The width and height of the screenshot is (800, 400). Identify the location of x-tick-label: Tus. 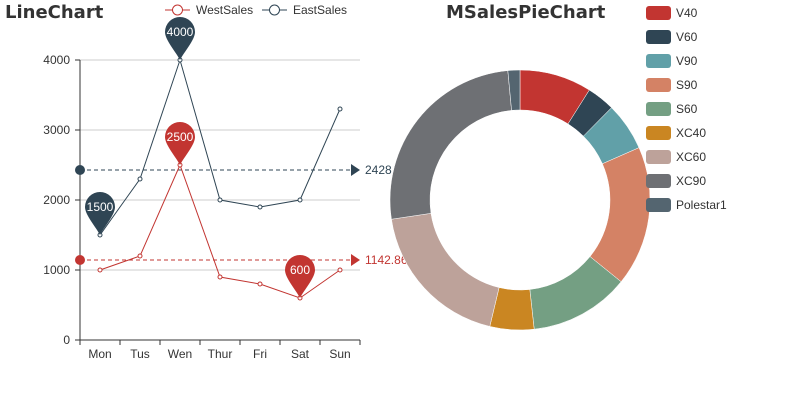
(140, 354).